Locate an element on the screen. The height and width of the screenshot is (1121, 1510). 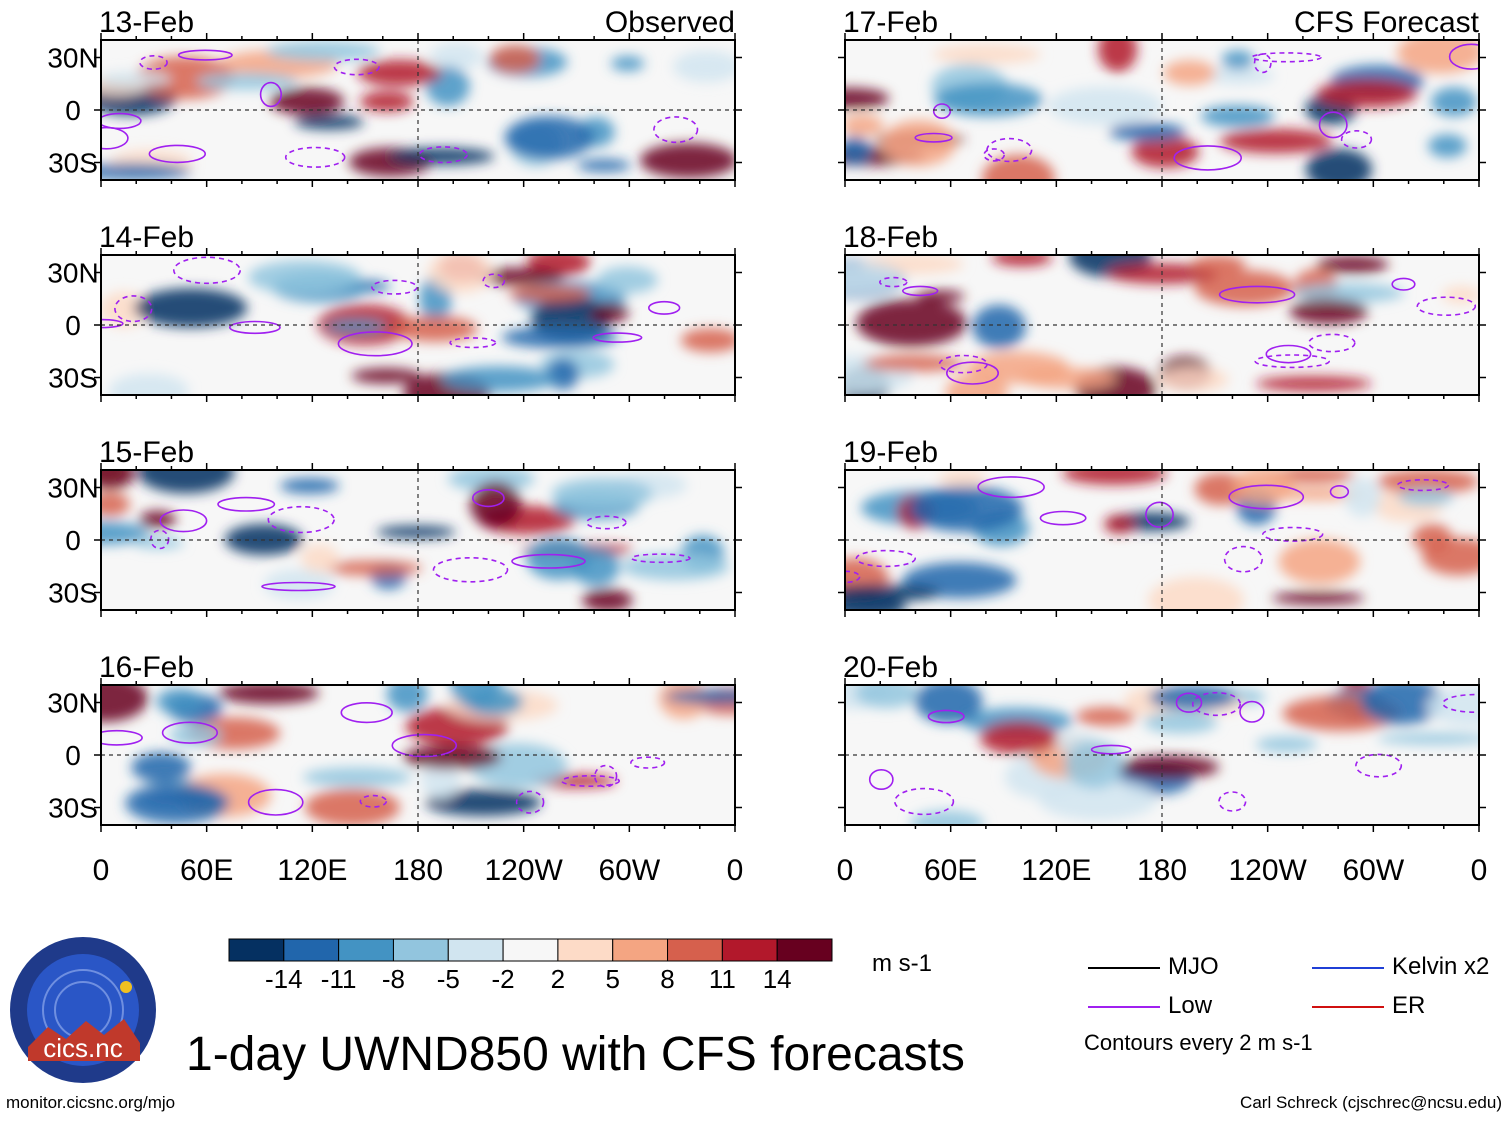
colorbar-level-label: 14 is located at coordinates (777, 979).